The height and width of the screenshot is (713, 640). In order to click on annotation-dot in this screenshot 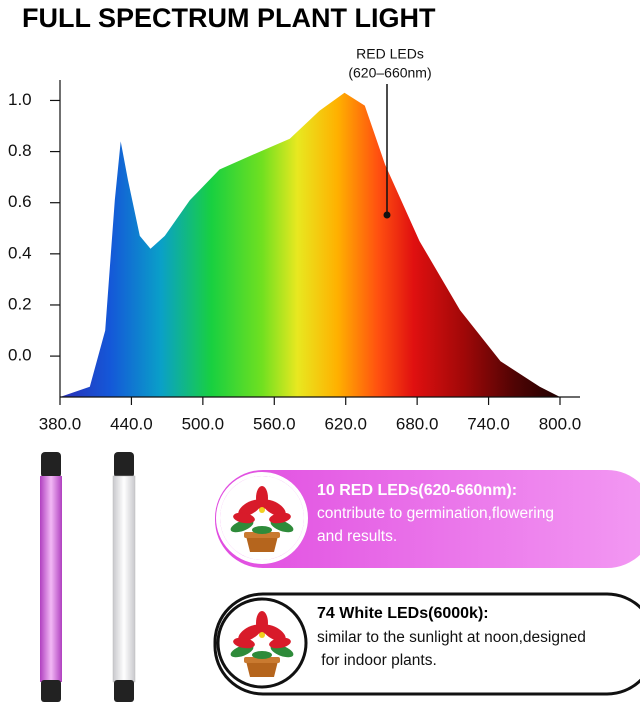, I will do `click(387, 215)`.